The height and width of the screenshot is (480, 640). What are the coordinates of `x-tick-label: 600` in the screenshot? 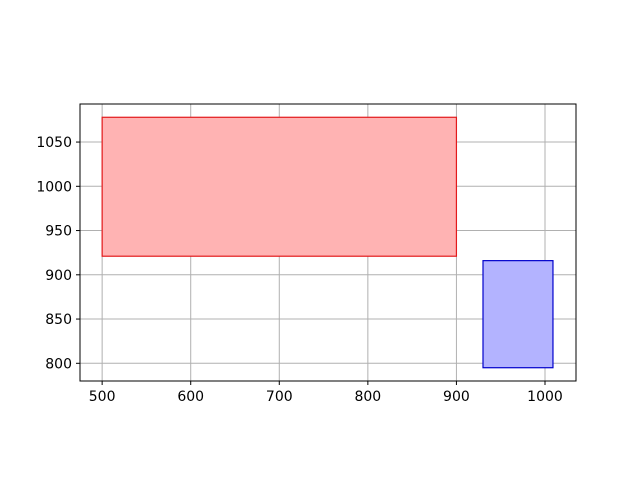 It's located at (190, 397).